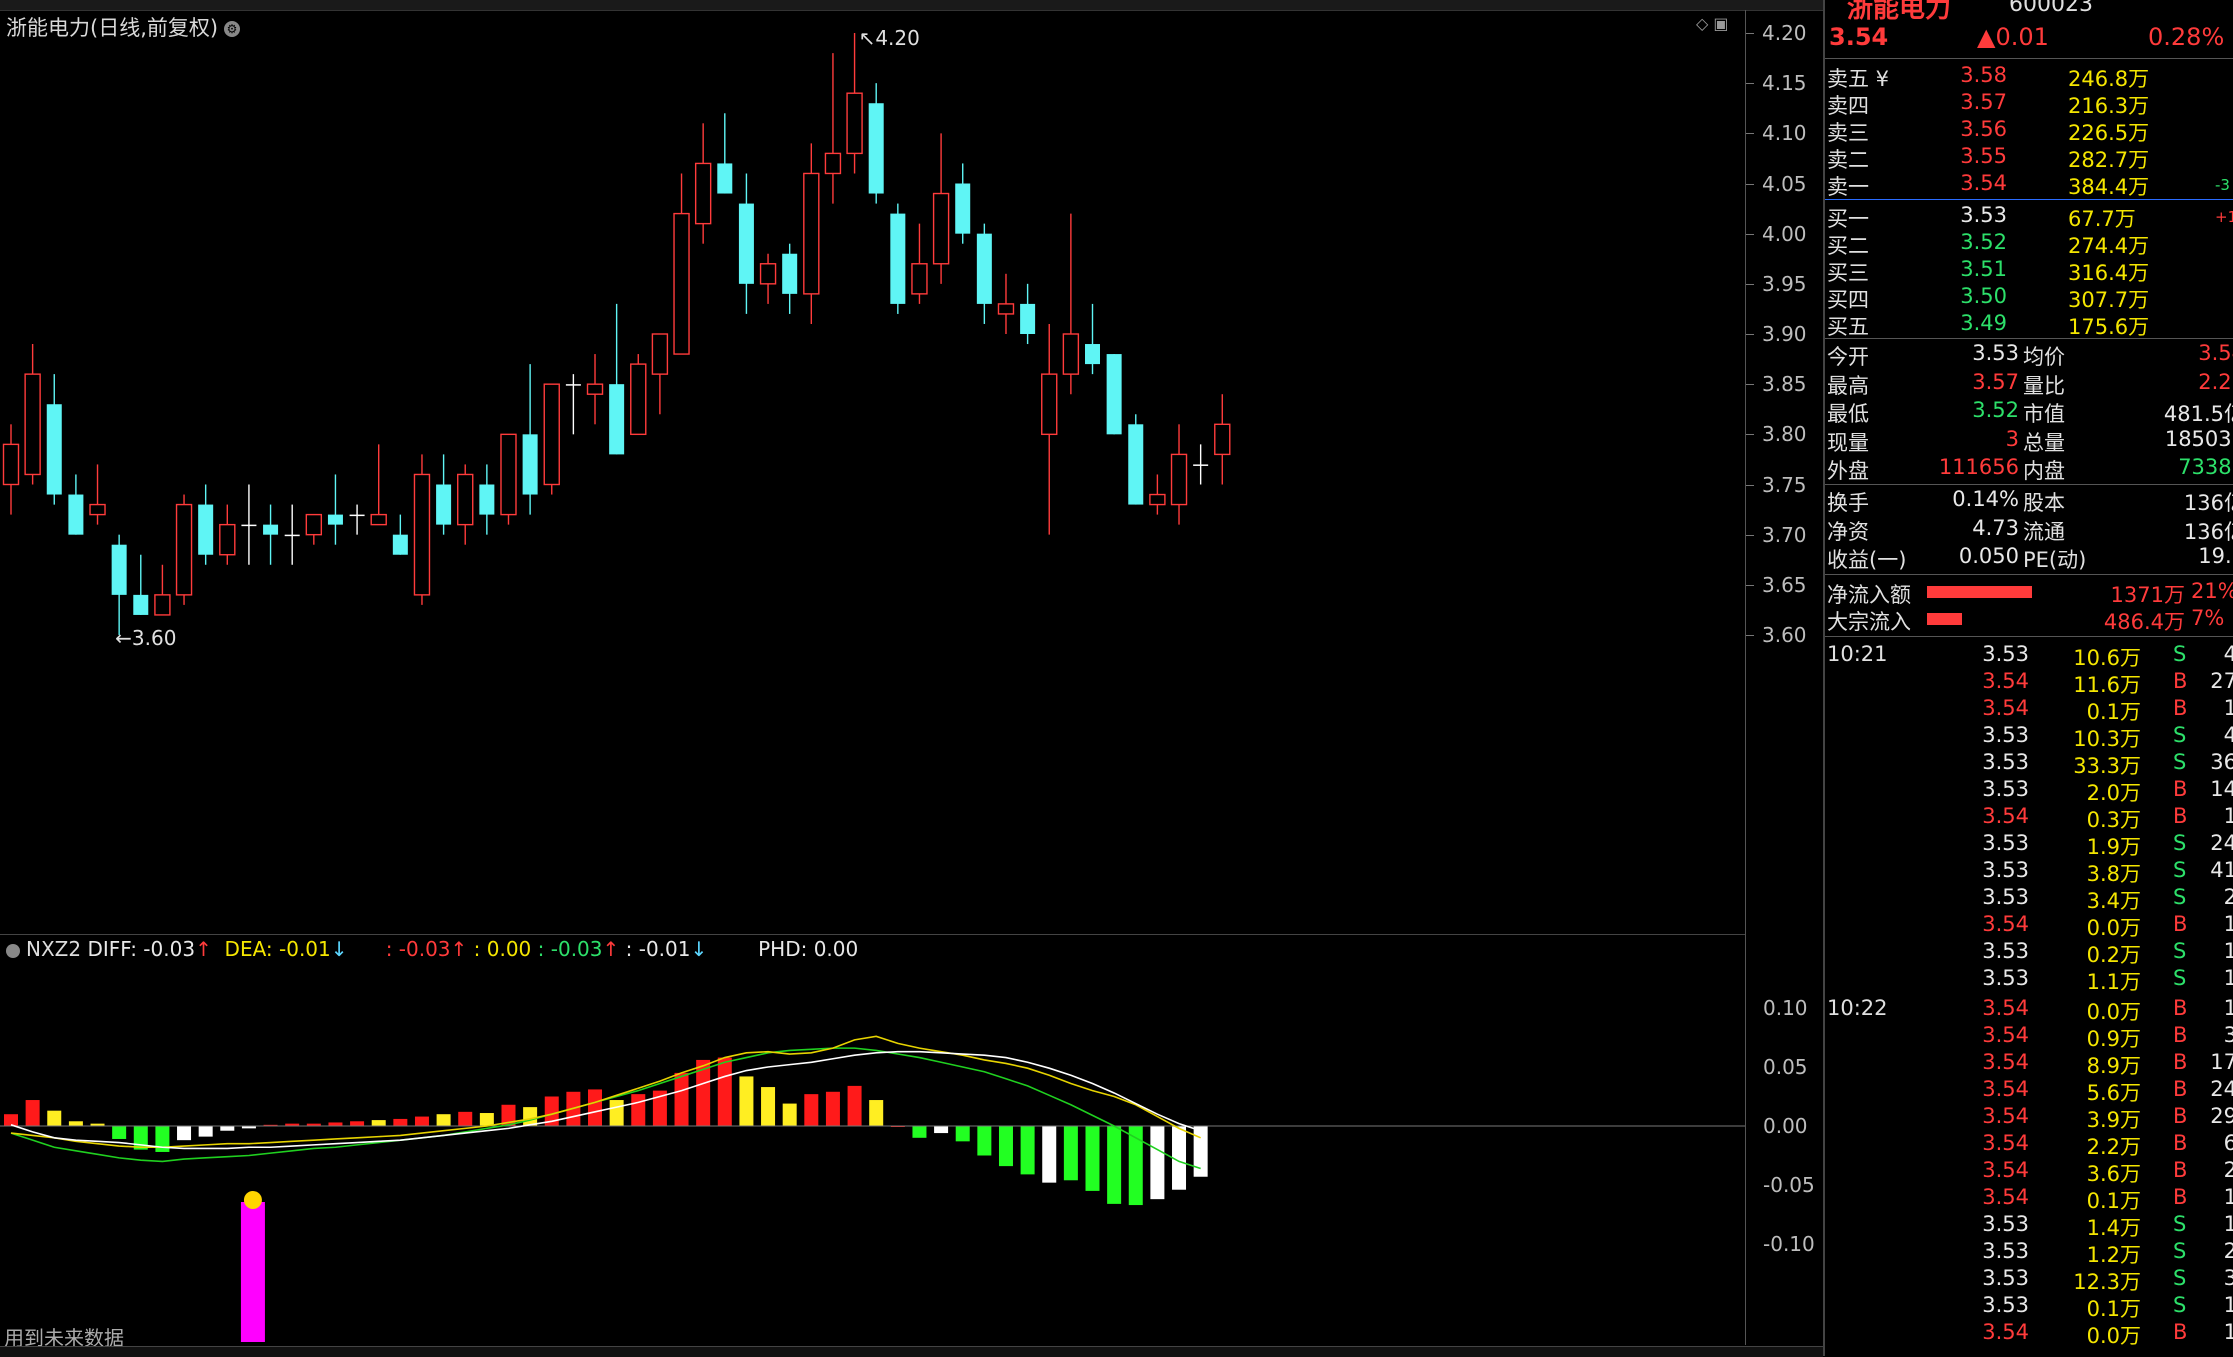 The image size is (2233, 1357). What do you see at coordinates (1784, 233) in the screenshot?
I see `price-tick-label: 4.00` at bounding box center [1784, 233].